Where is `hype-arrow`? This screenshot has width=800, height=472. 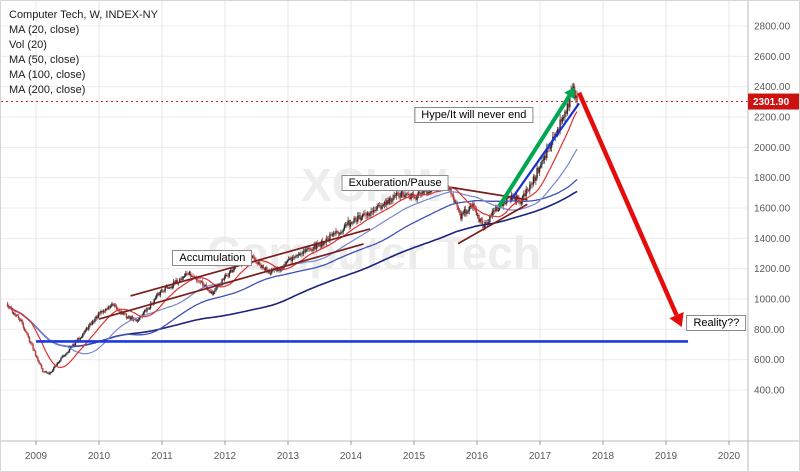
hype-arrow is located at coordinates (536, 147).